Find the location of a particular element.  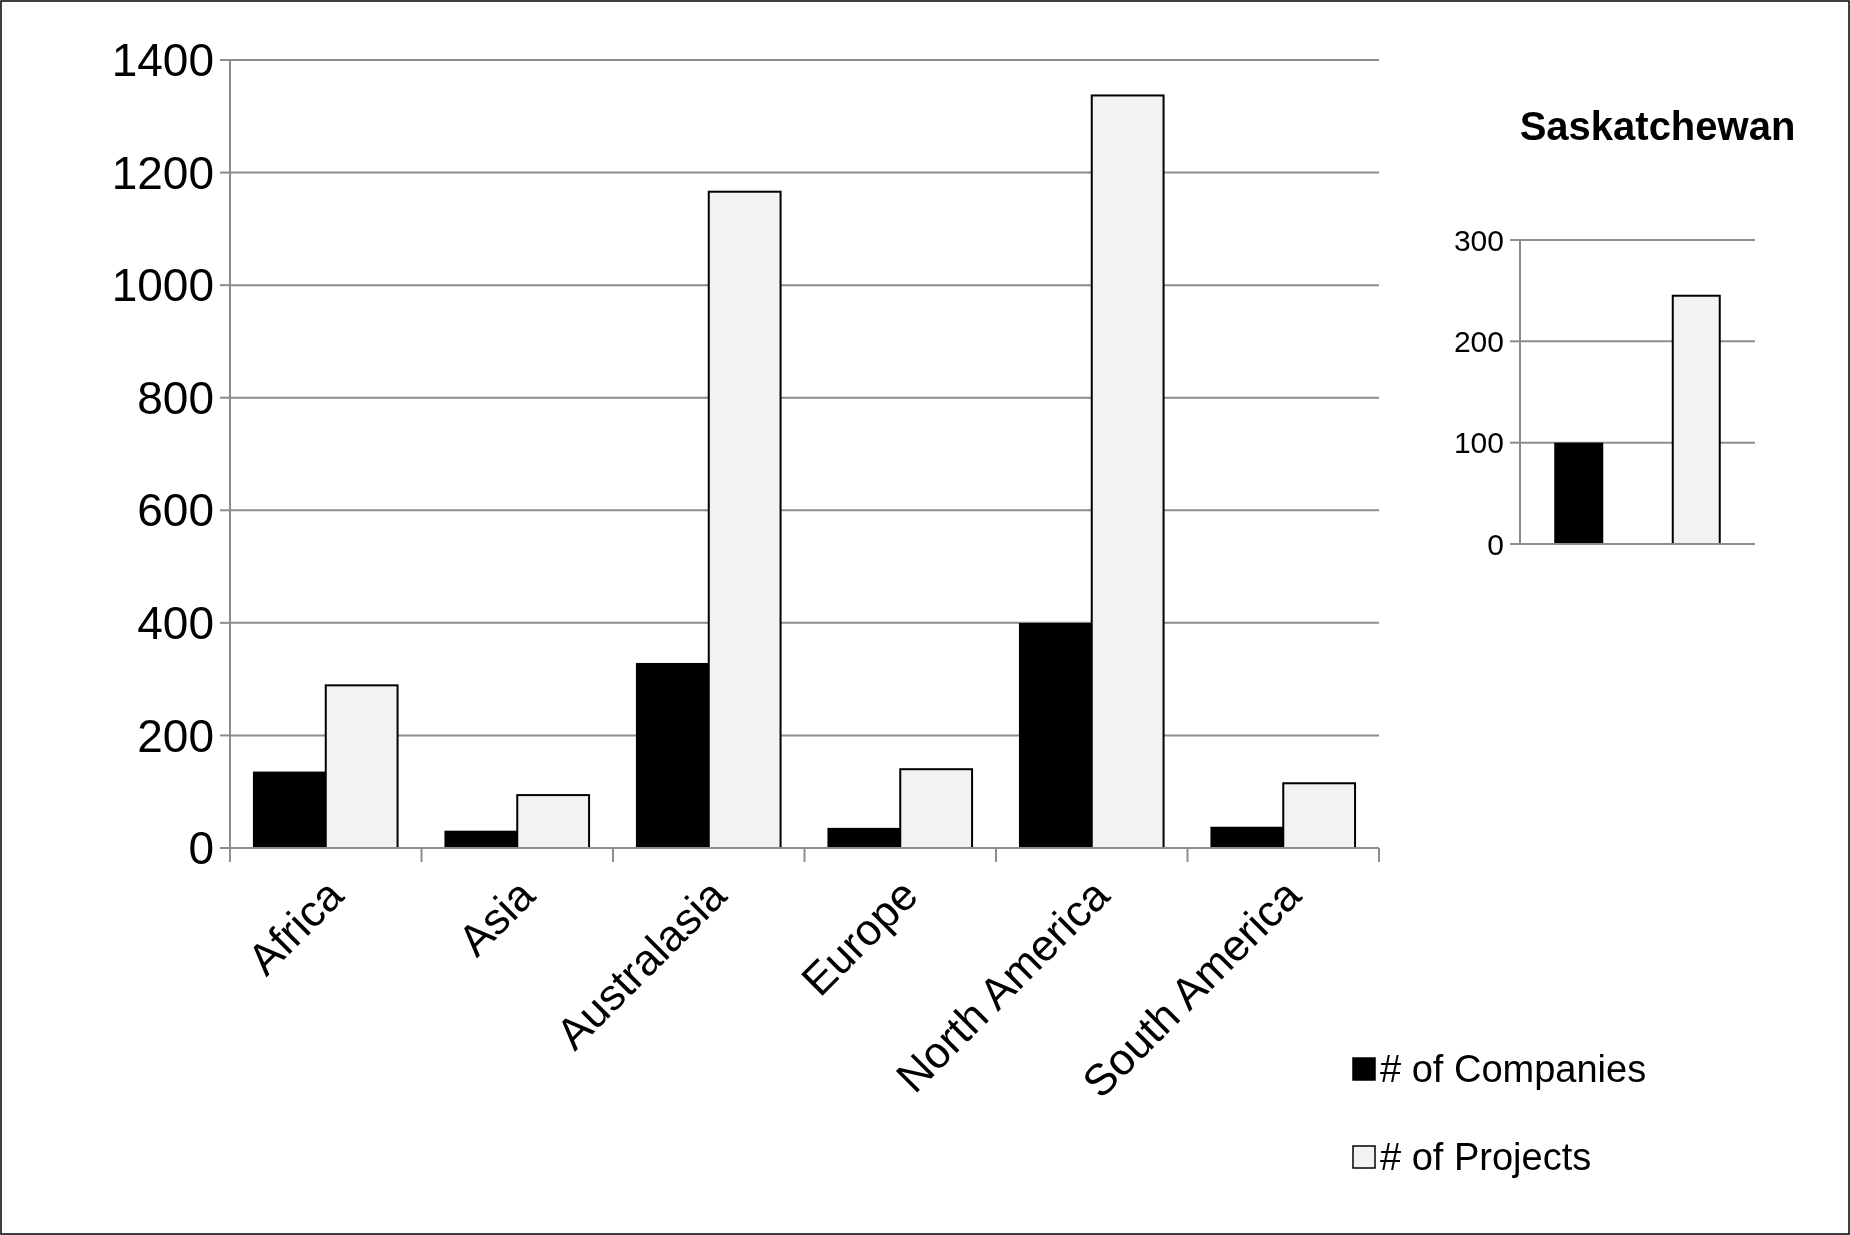

y-tick-label: 1400 is located at coordinates (162, 60).